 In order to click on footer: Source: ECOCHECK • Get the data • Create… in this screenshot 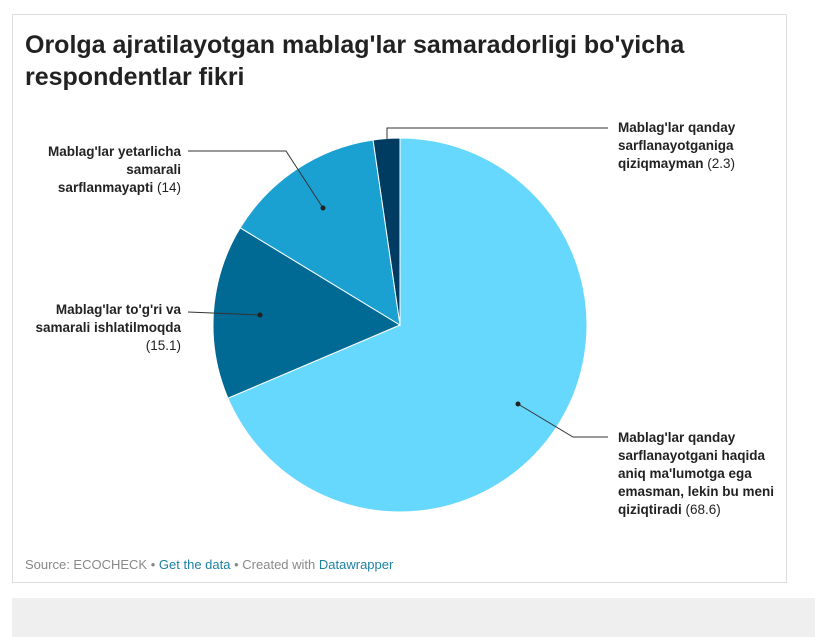, I will do `click(209, 564)`.